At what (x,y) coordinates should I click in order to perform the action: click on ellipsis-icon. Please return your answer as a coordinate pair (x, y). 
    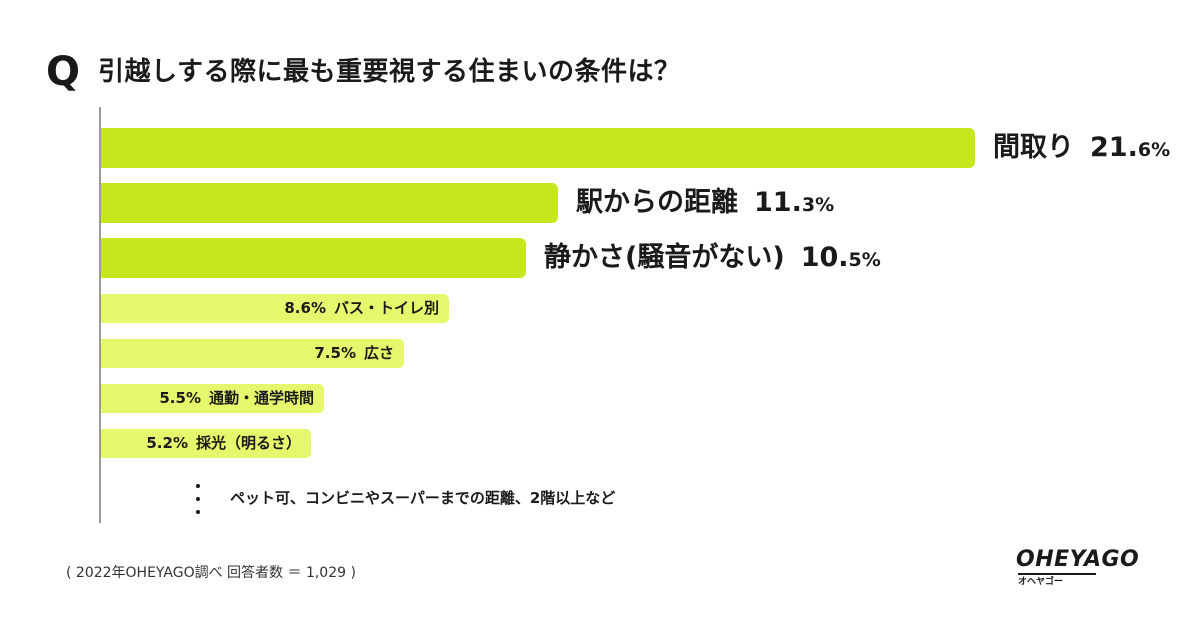
    Looking at the image, I should click on (198, 502).